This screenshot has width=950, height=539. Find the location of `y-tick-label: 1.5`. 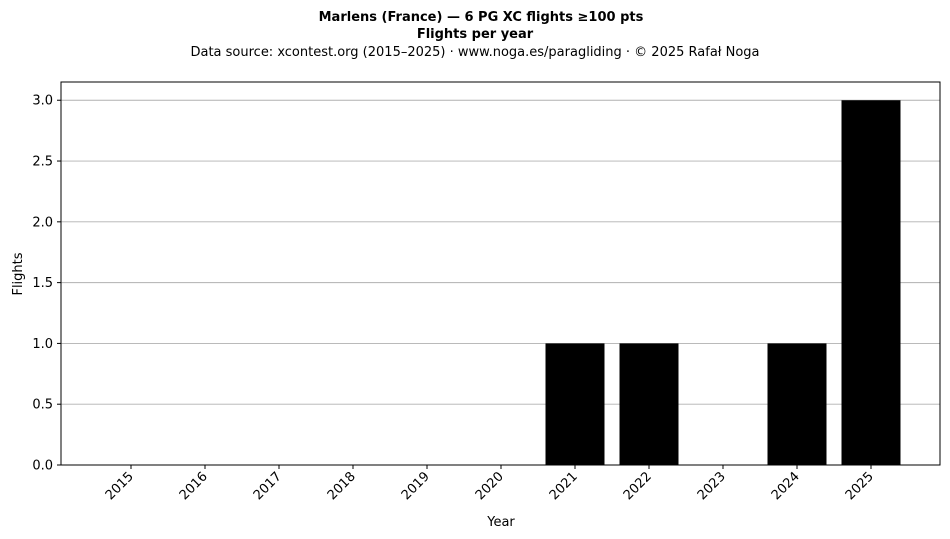

y-tick-label: 1.5 is located at coordinates (42, 283).